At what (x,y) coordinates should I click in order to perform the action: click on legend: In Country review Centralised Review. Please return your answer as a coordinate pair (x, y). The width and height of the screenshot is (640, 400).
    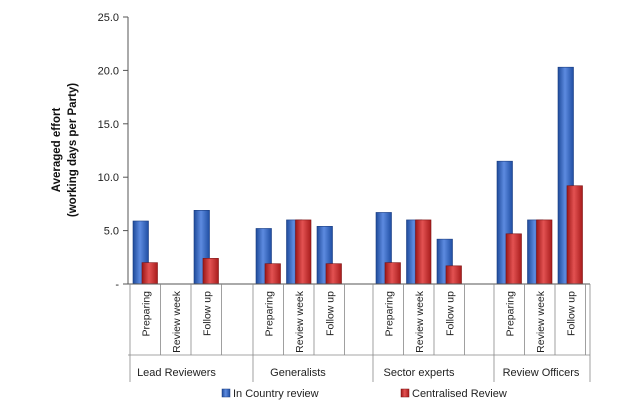
    Looking at the image, I should click on (364, 394).